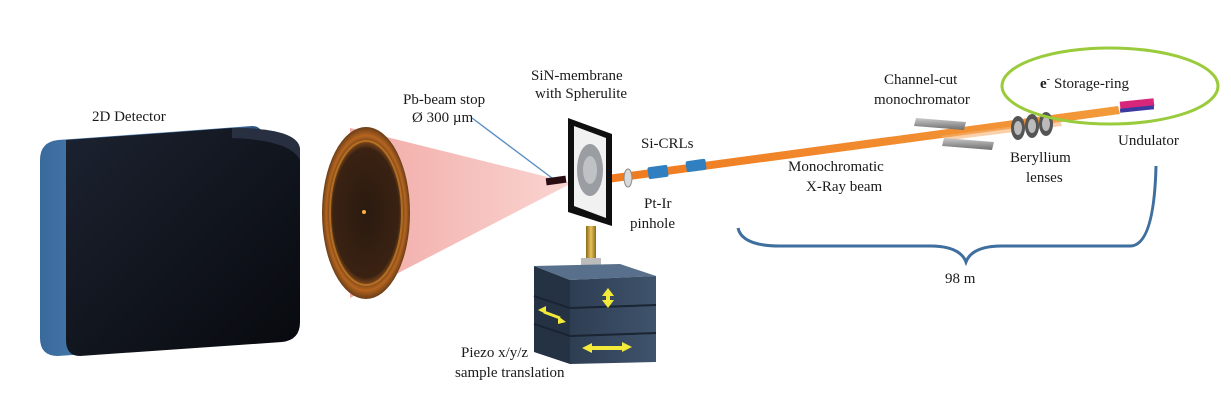 The height and width of the screenshot is (412, 1231). What do you see at coordinates (510, 373) in the screenshot?
I see `label-piezo-2: sample translation` at bounding box center [510, 373].